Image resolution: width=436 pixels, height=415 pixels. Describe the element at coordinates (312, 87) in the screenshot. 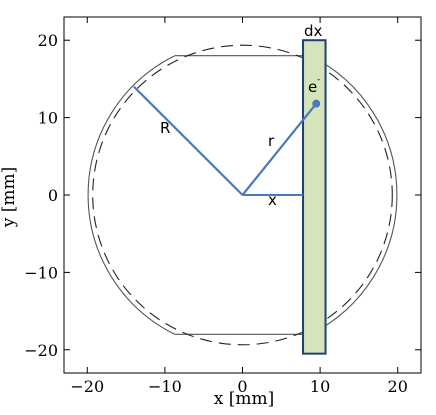

I see `label-electron: e` at that location.